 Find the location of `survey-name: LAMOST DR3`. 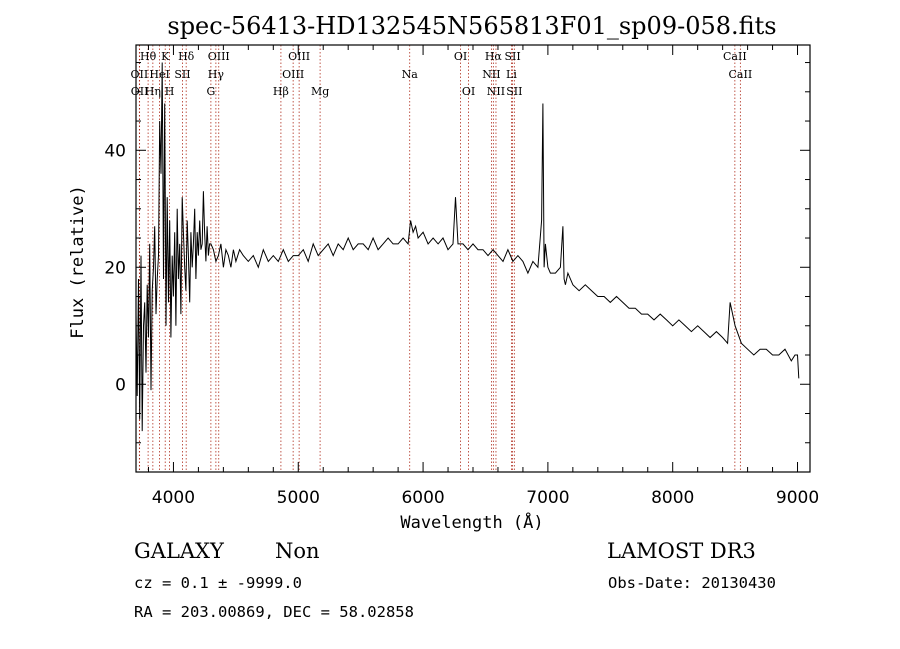

survey-name: LAMOST DR3 is located at coordinates (681, 551).